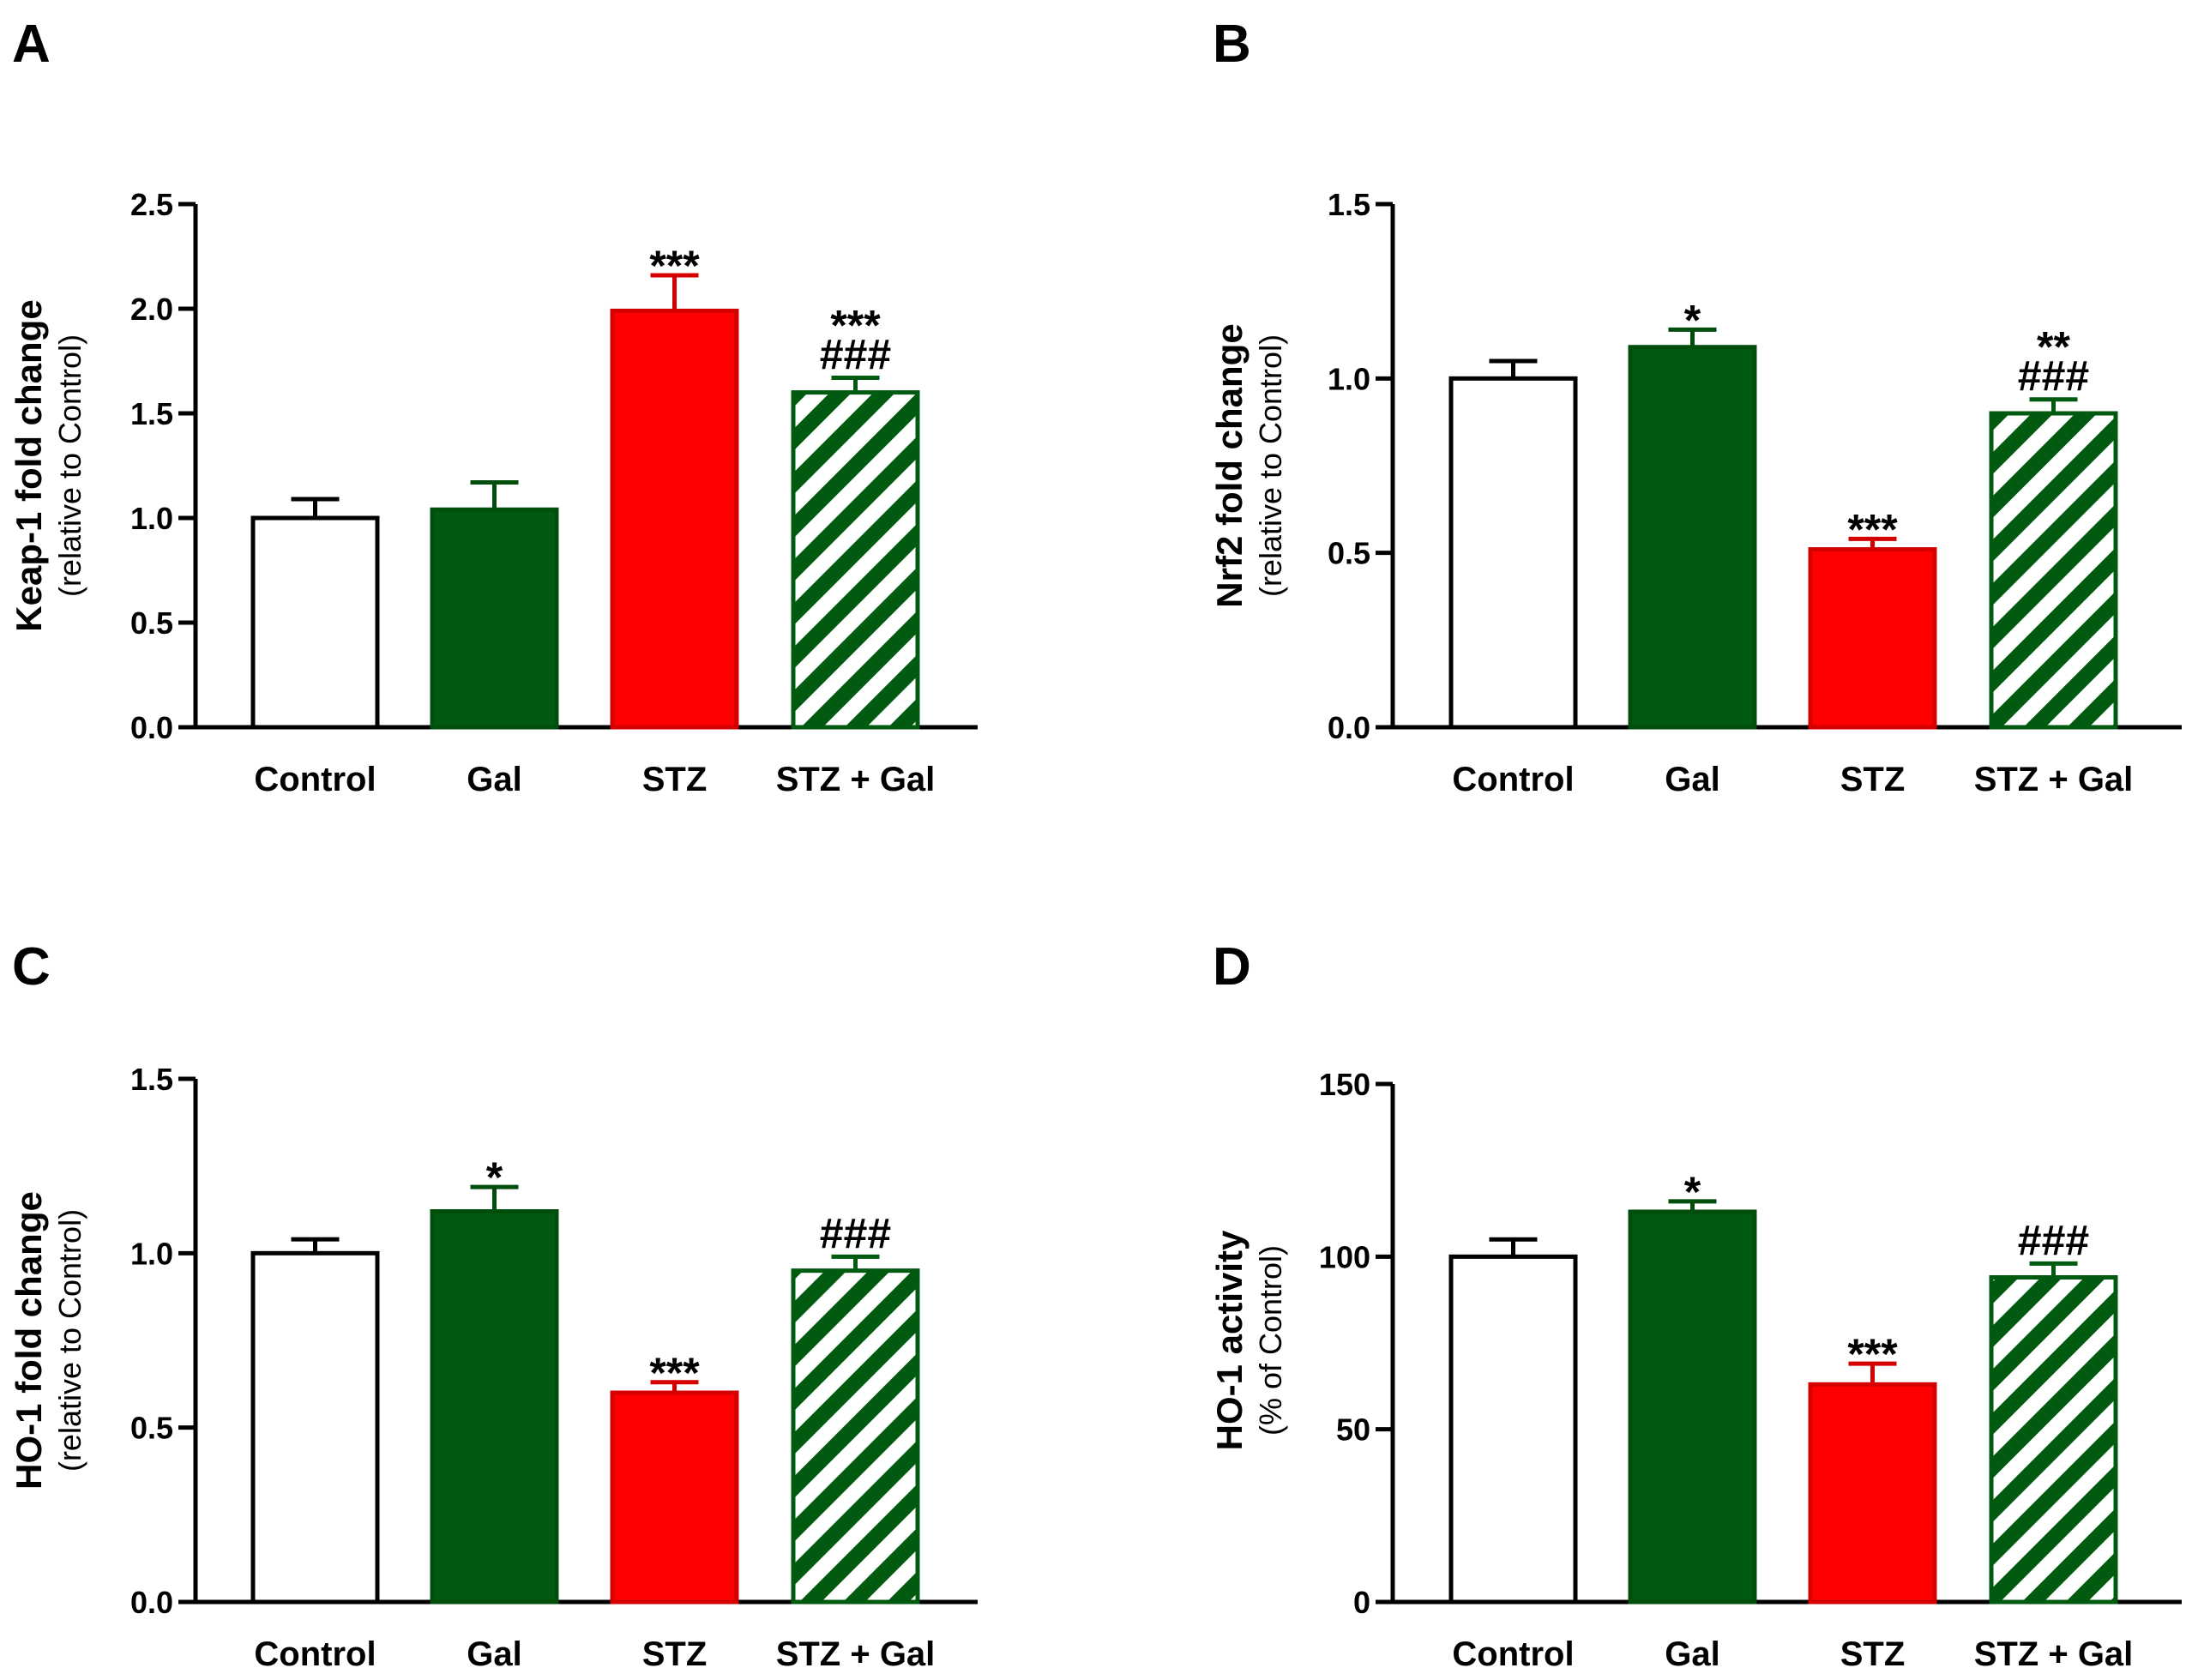 The image size is (2192, 1680). What do you see at coordinates (1344, 1256) in the screenshot?
I see `y-tick-label: 100` at bounding box center [1344, 1256].